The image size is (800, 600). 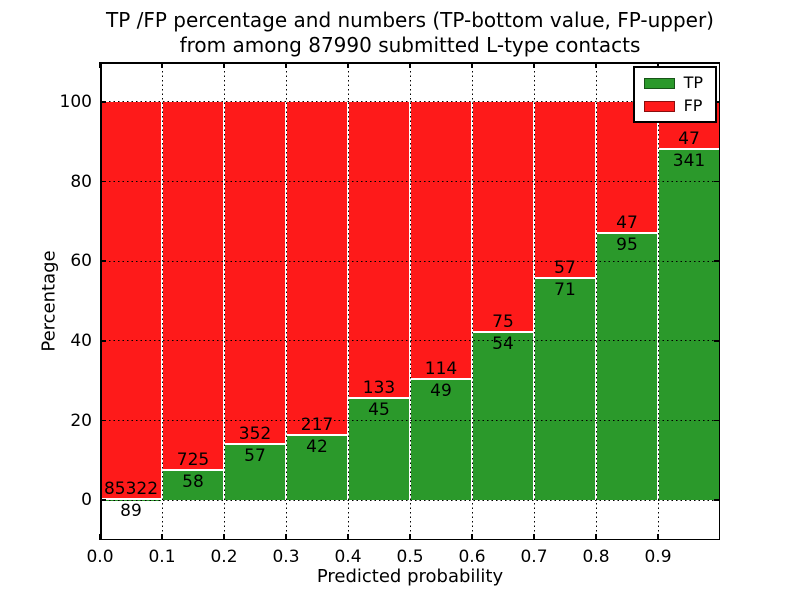 I want to click on legend-entry: TP, so click(x=673, y=83).